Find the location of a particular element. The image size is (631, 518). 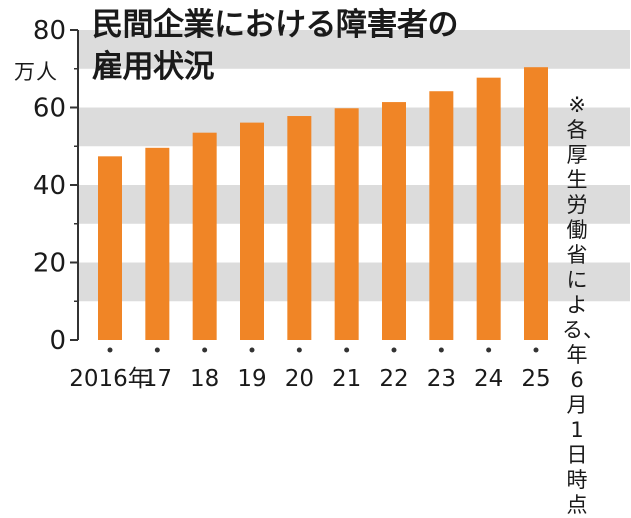

y-ticks: 0 20 40 60 80 is located at coordinates (55, 186).